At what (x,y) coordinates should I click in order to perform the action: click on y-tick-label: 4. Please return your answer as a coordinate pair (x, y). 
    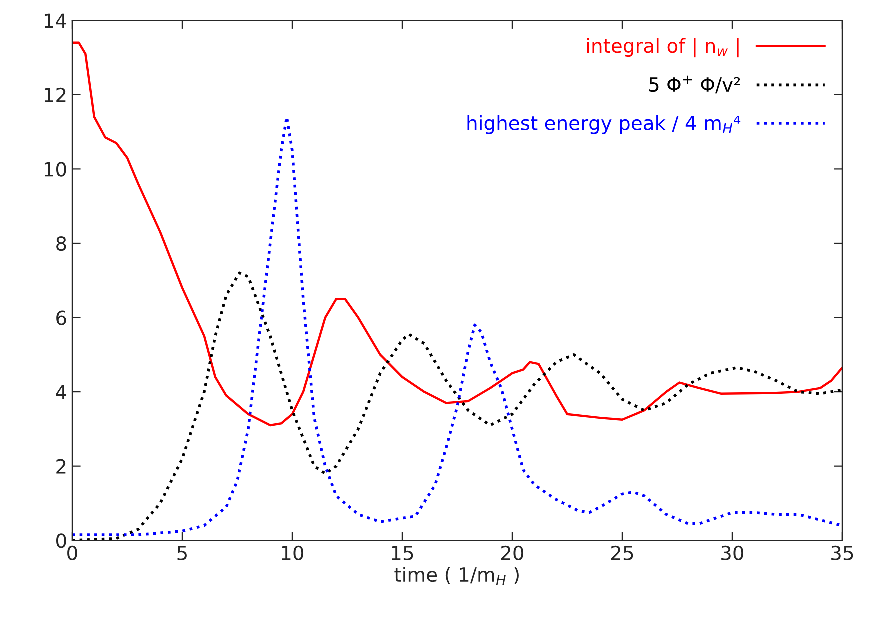
    Looking at the image, I should click on (61, 392).